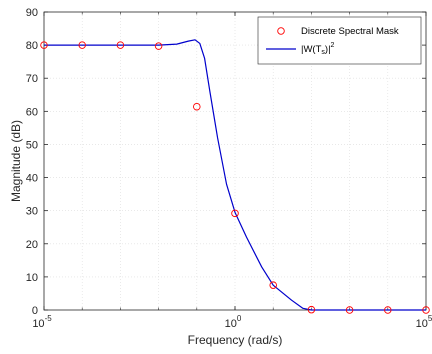  I want to click on legend-label-w: |W(Ts)|2, so click(318, 49).